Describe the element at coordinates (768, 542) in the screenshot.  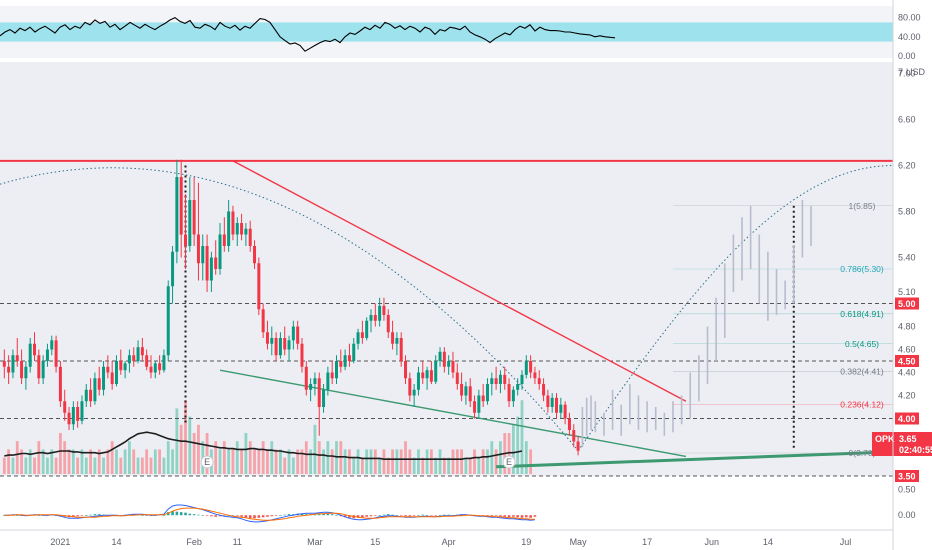
I see `time-tick-label: 14` at that location.